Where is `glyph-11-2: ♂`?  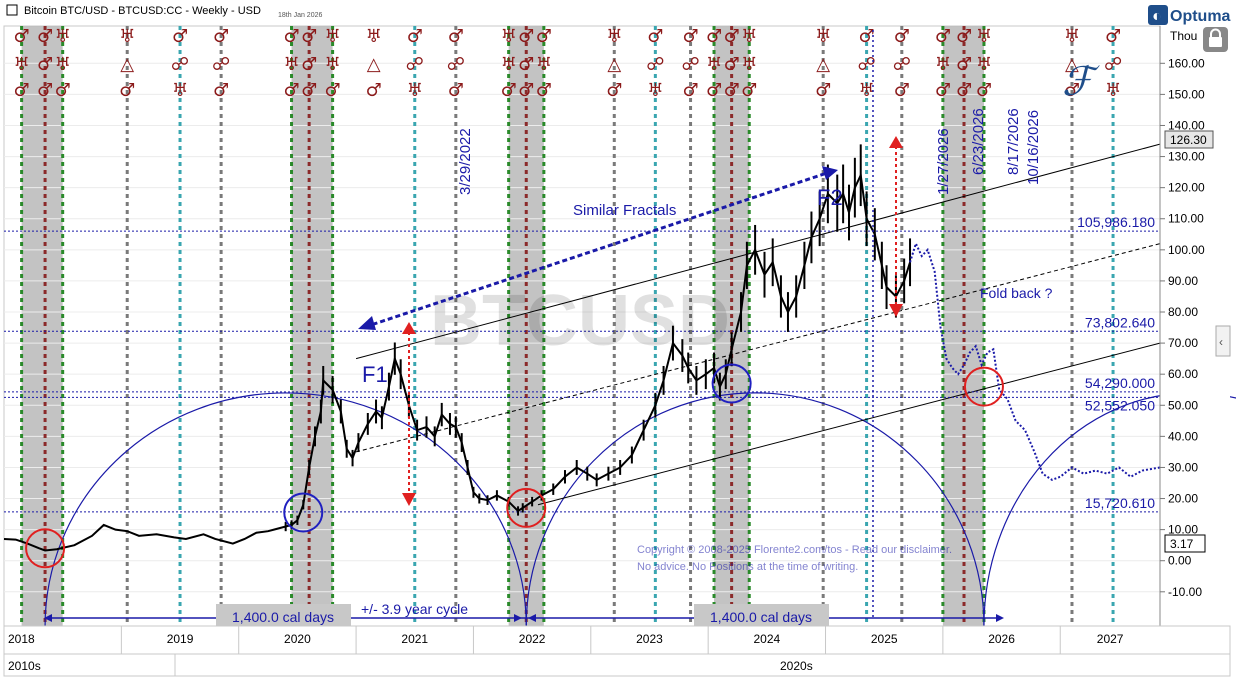 glyph-11-2: ♂ is located at coordinates (456, 90).